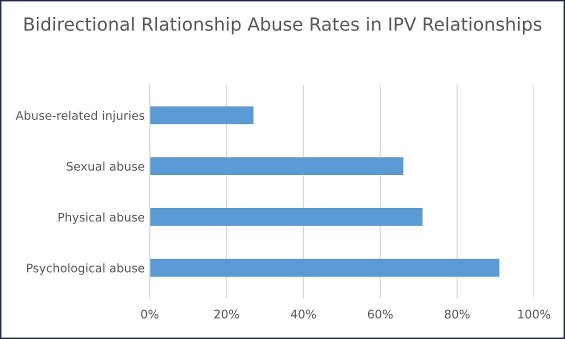 This screenshot has height=339, width=565. Describe the element at coordinates (380, 314) in the screenshot. I see `x-tick-label: 60%` at that location.